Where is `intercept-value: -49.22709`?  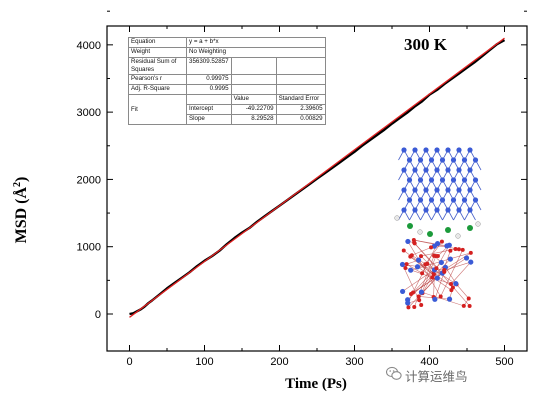 intercept-value: -49.22709 is located at coordinates (253, 109).